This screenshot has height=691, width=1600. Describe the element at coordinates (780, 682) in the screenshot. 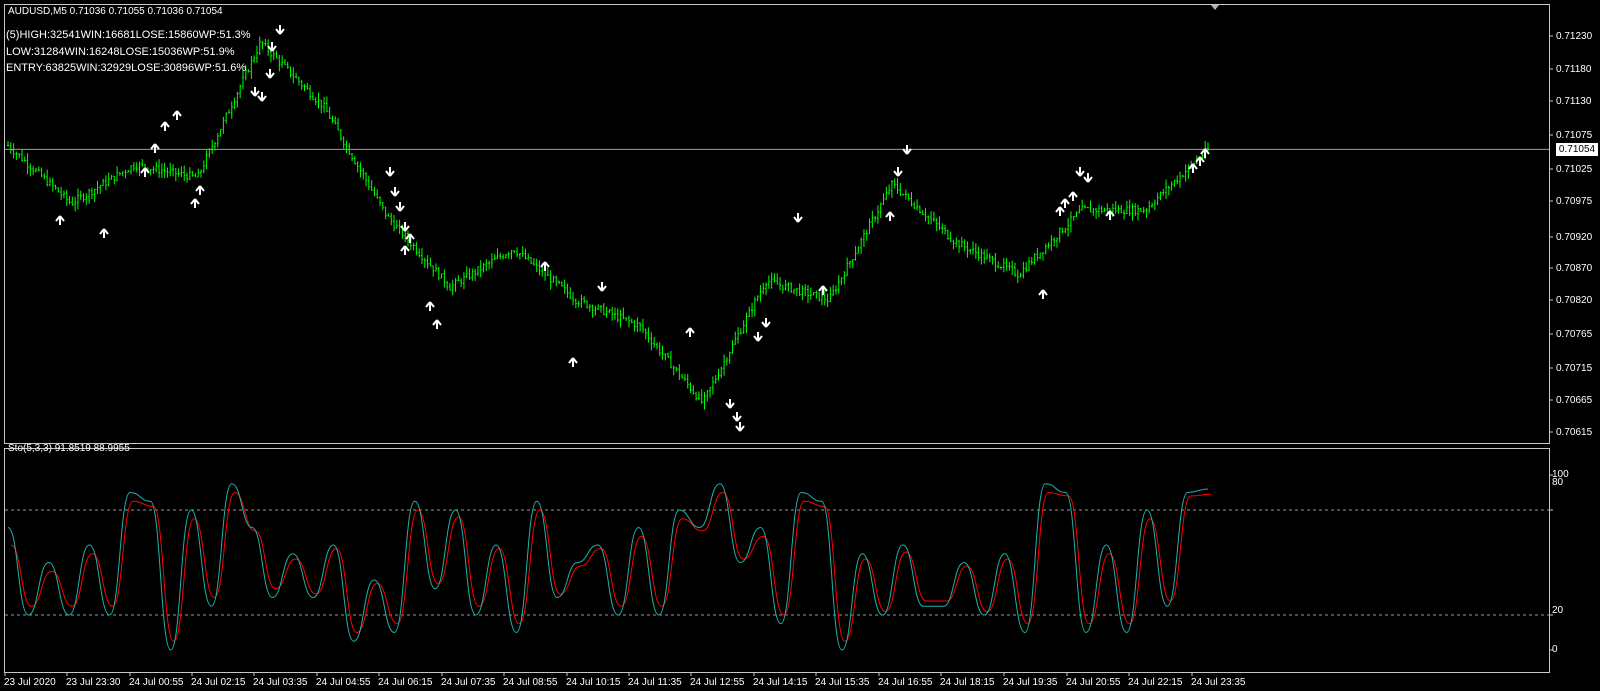

I see `time-tick-label: 24 Jul 14:15` at that location.